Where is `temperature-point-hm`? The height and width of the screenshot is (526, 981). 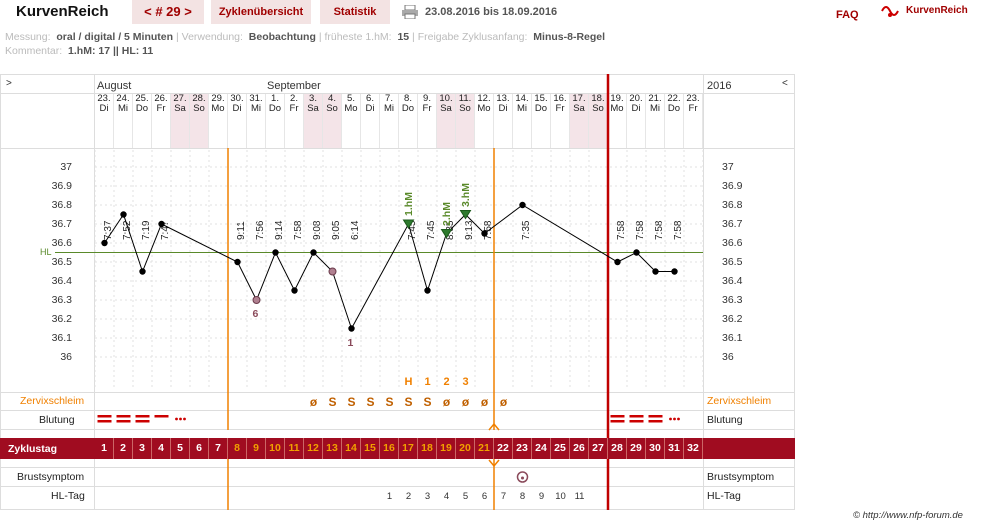
temperature-point-hm is located at coordinates (465, 215).